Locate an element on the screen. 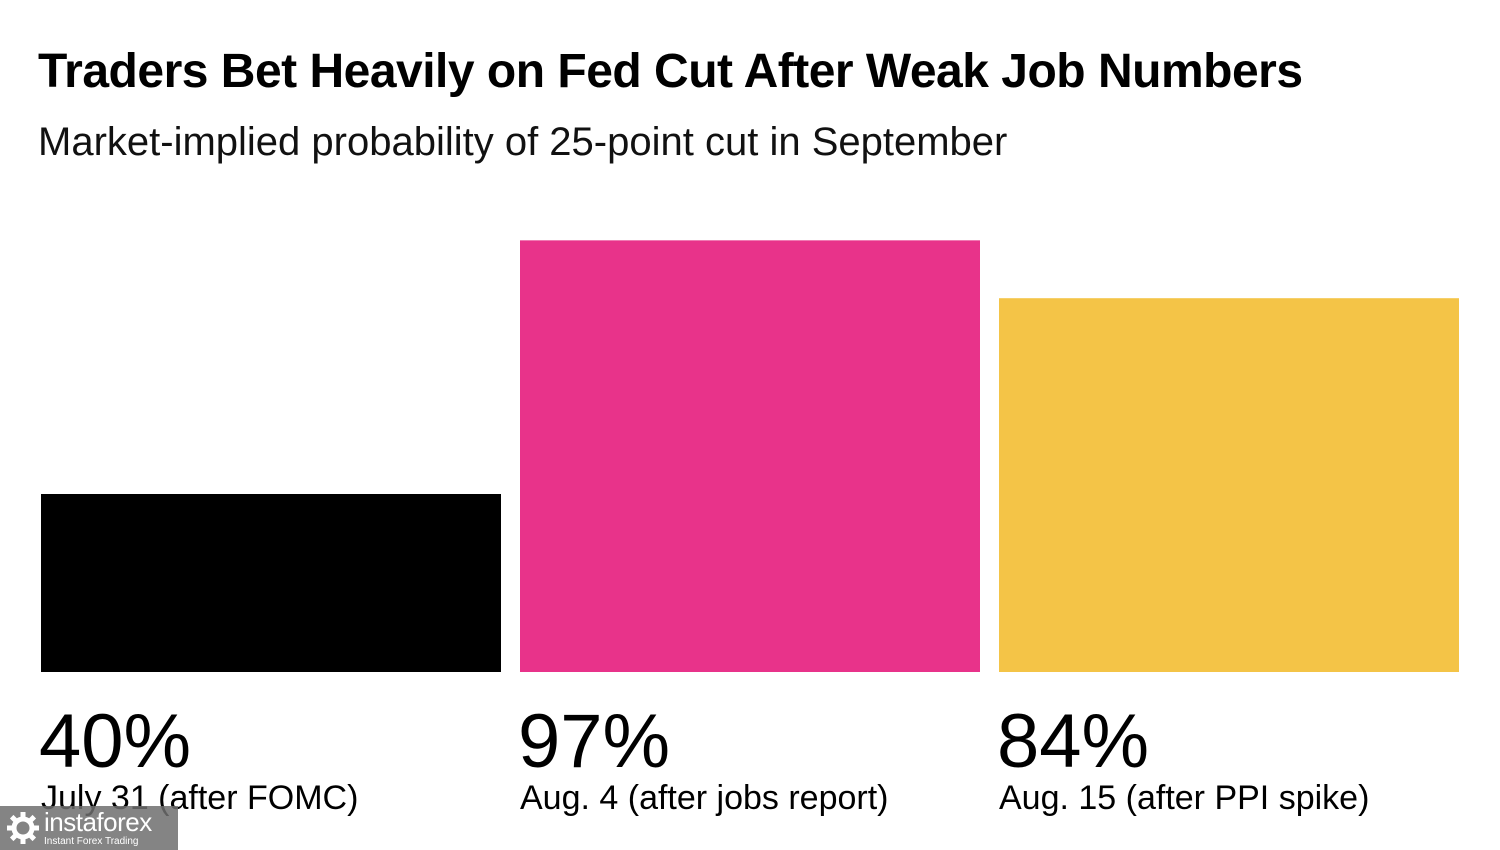 The image size is (1500, 850). gear-icon is located at coordinates (23, 828).